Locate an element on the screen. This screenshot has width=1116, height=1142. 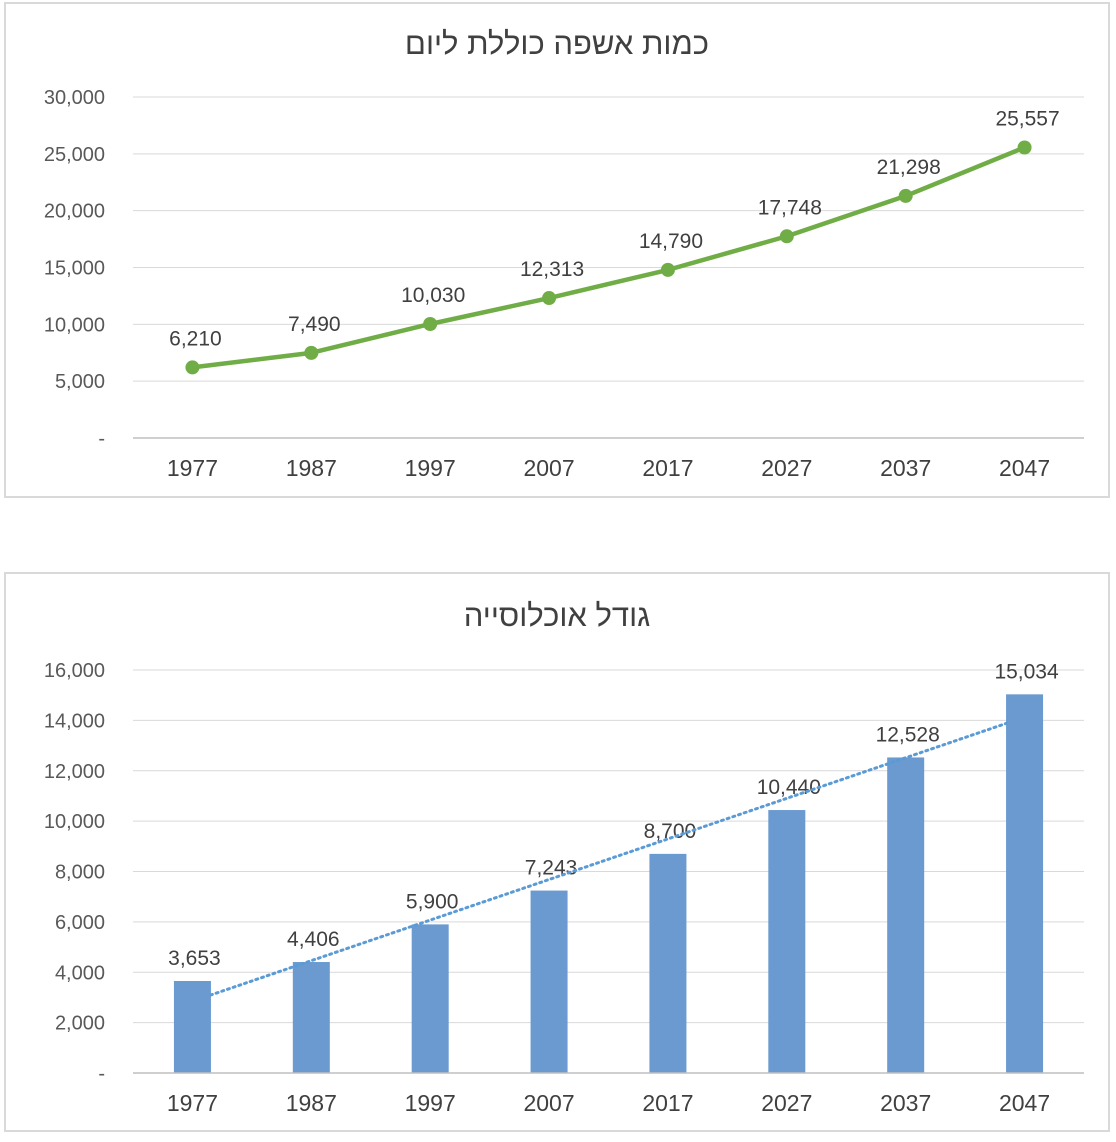
data-label: 14,790 is located at coordinates (671, 241).